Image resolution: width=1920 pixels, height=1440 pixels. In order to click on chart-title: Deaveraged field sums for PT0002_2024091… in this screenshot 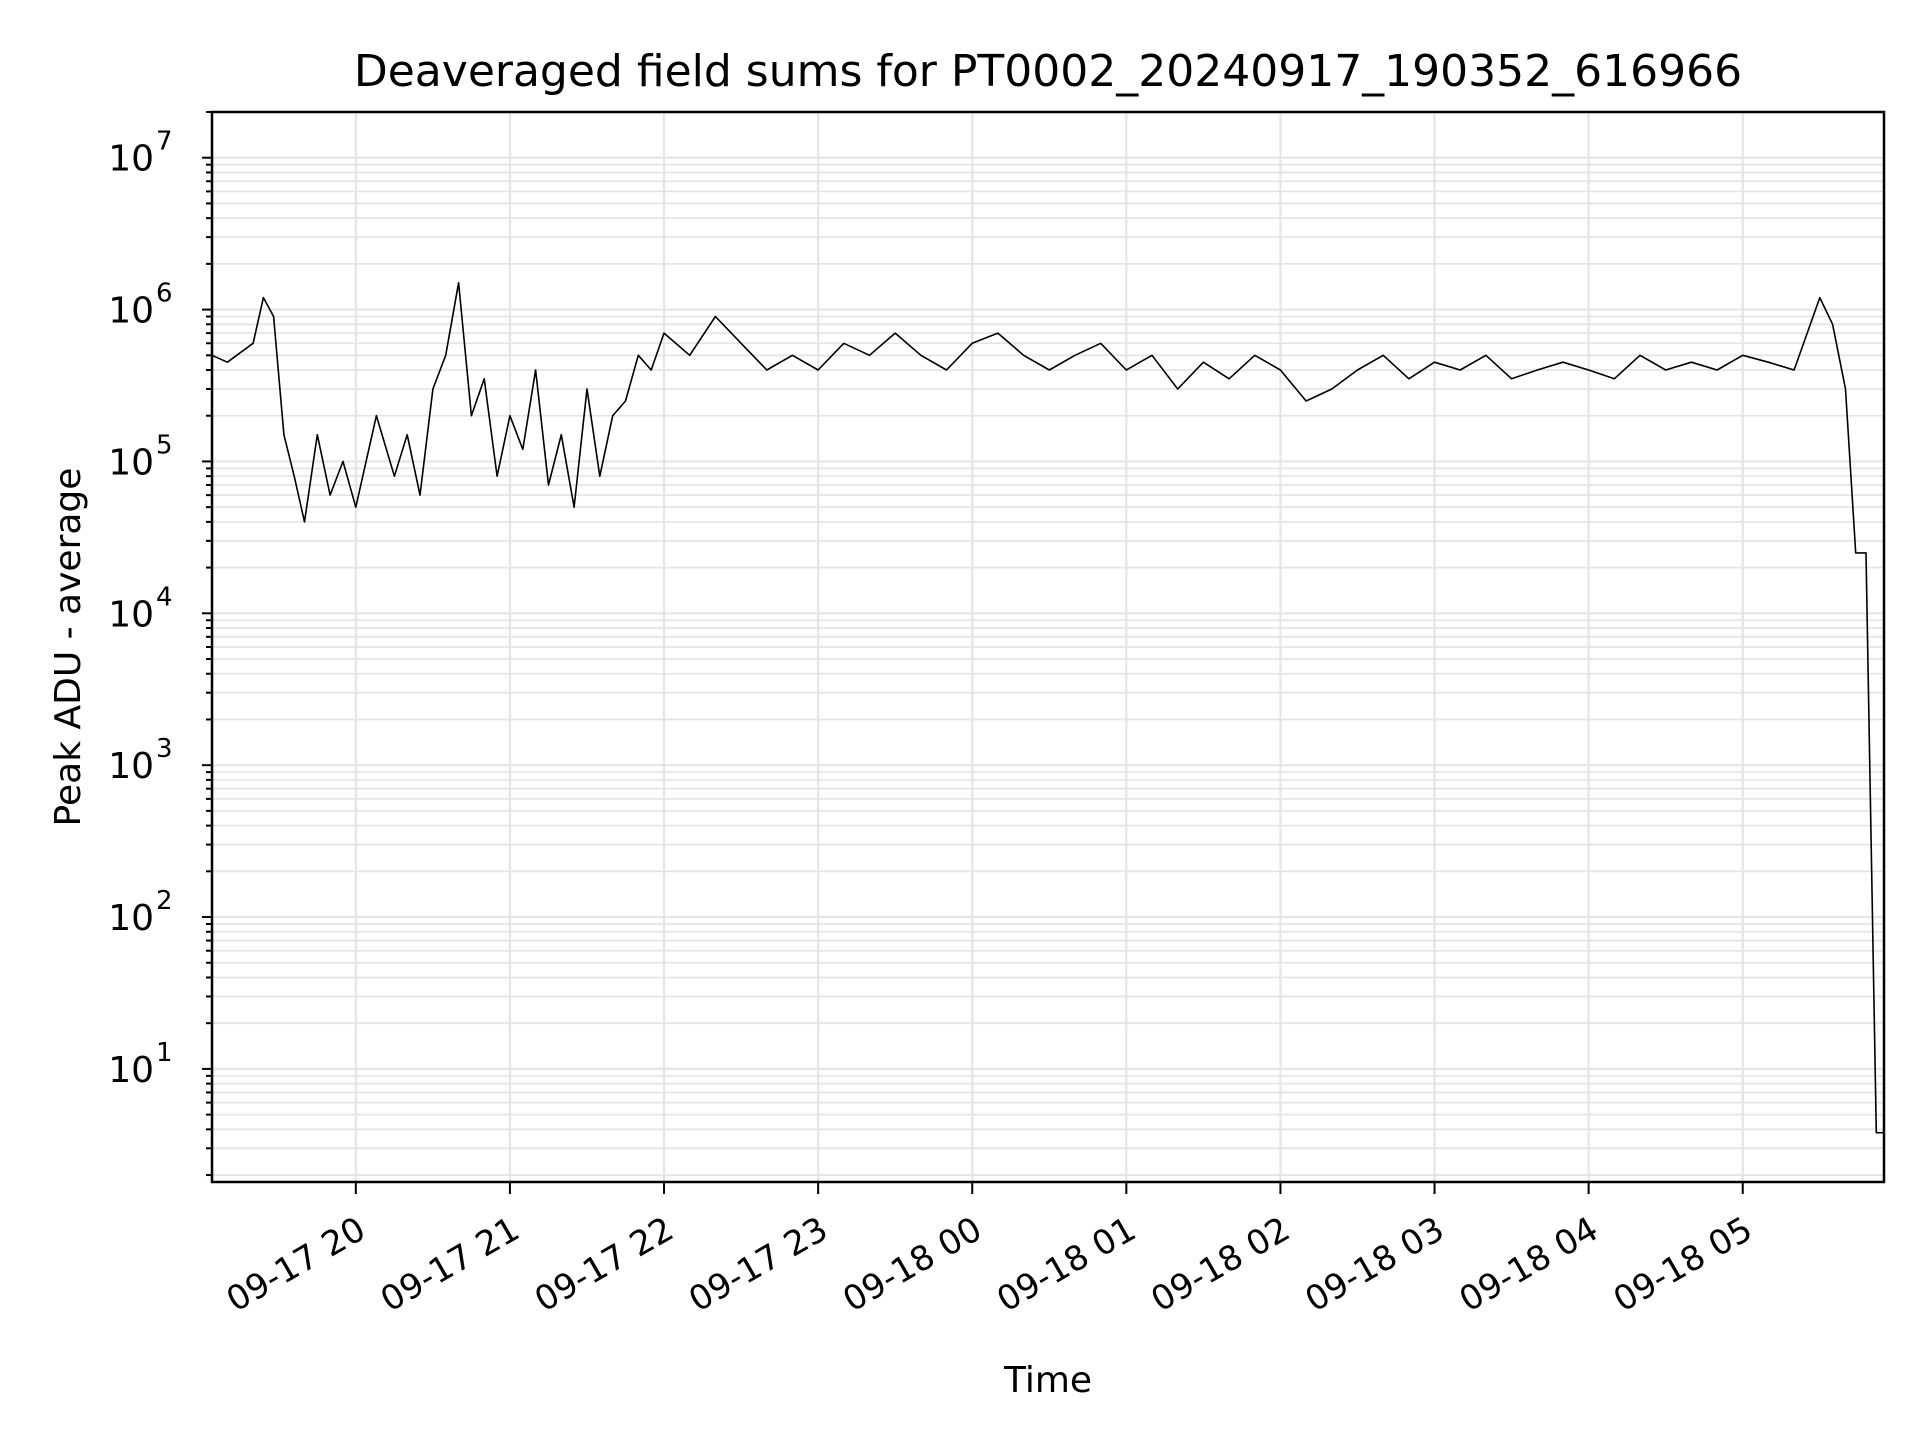, I will do `click(1048, 71)`.